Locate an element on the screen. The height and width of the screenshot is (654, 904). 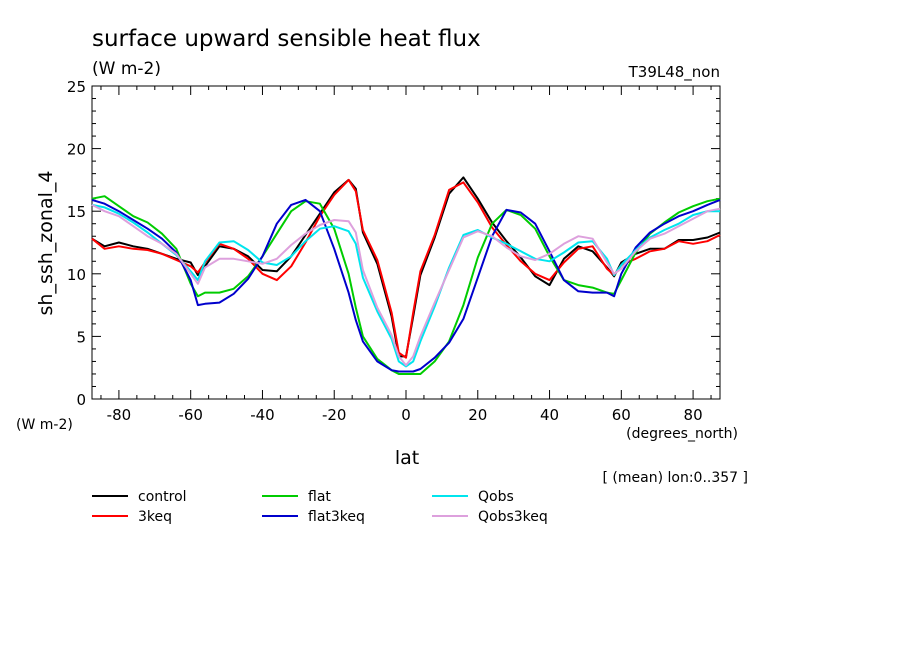
run-label: T39L48_non is located at coordinates (674, 72).